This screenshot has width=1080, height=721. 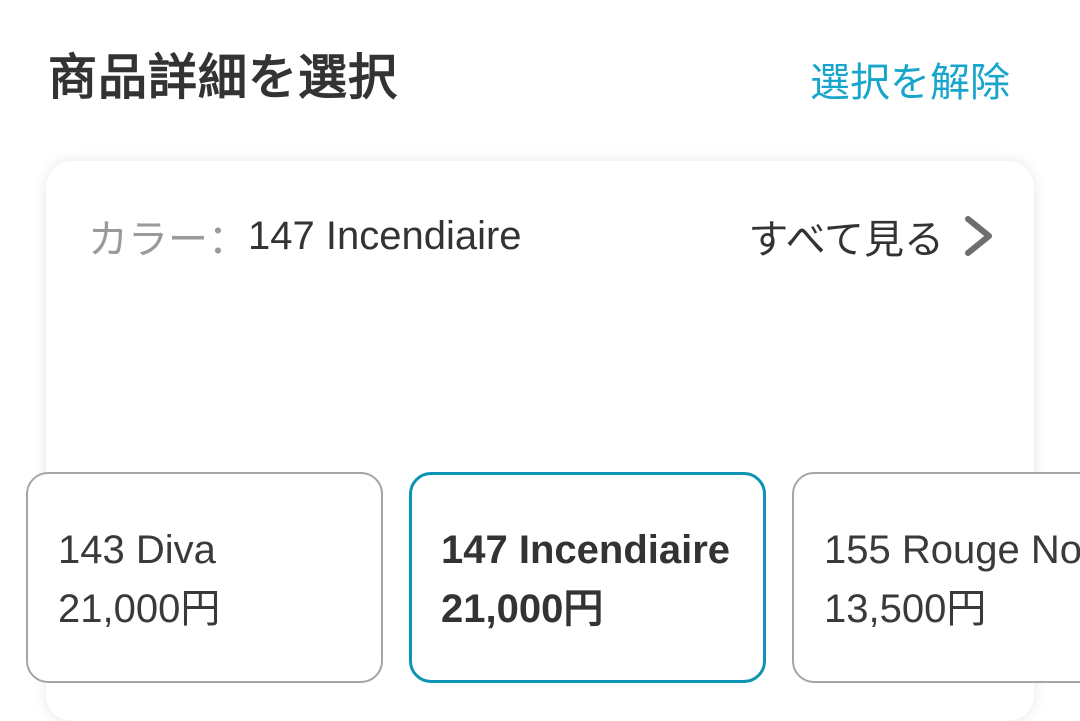 What do you see at coordinates (978, 236) in the screenshot?
I see `chevron-right-icon` at bounding box center [978, 236].